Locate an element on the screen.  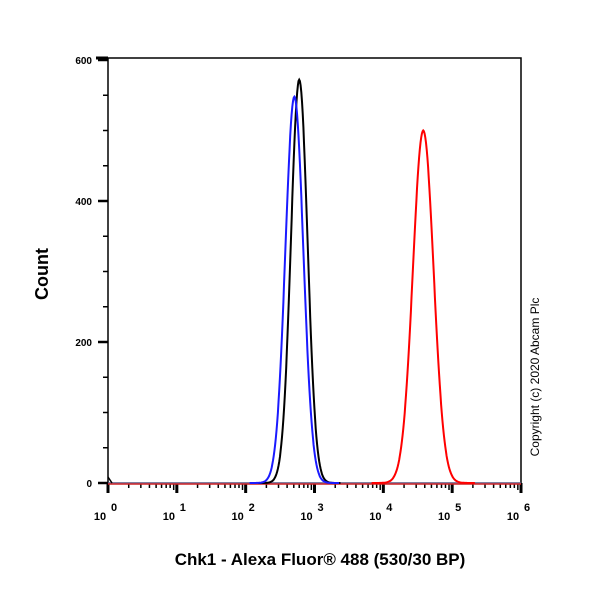
x-axis-label: Chk1 - Alexa Fluor® 488 (530/30 BP) is located at coordinates (320, 559).